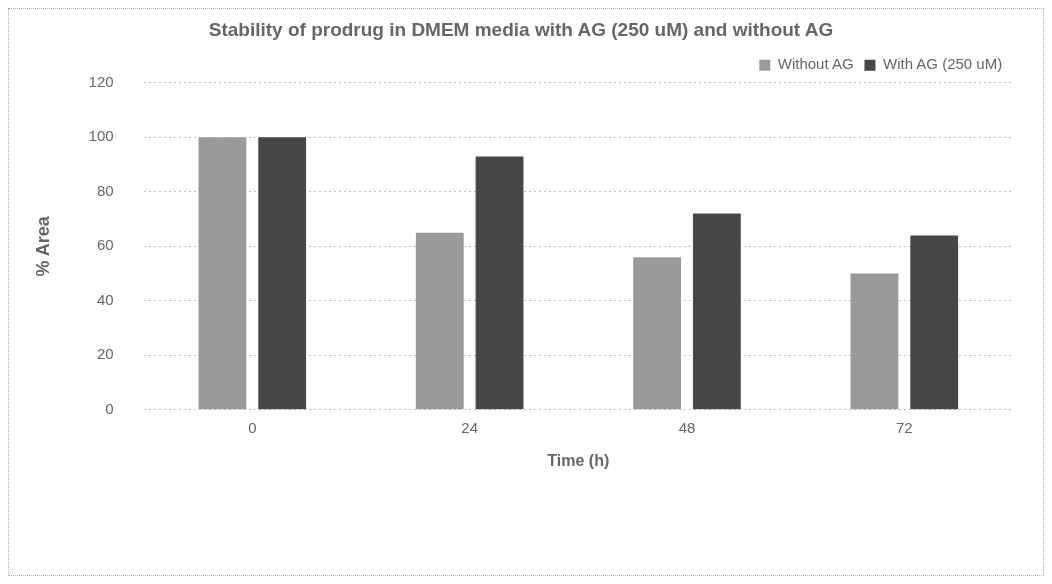 The height and width of the screenshot is (584, 1052). Describe the element at coordinates (252, 427) in the screenshot. I see `x-tick-label: 0` at that location.